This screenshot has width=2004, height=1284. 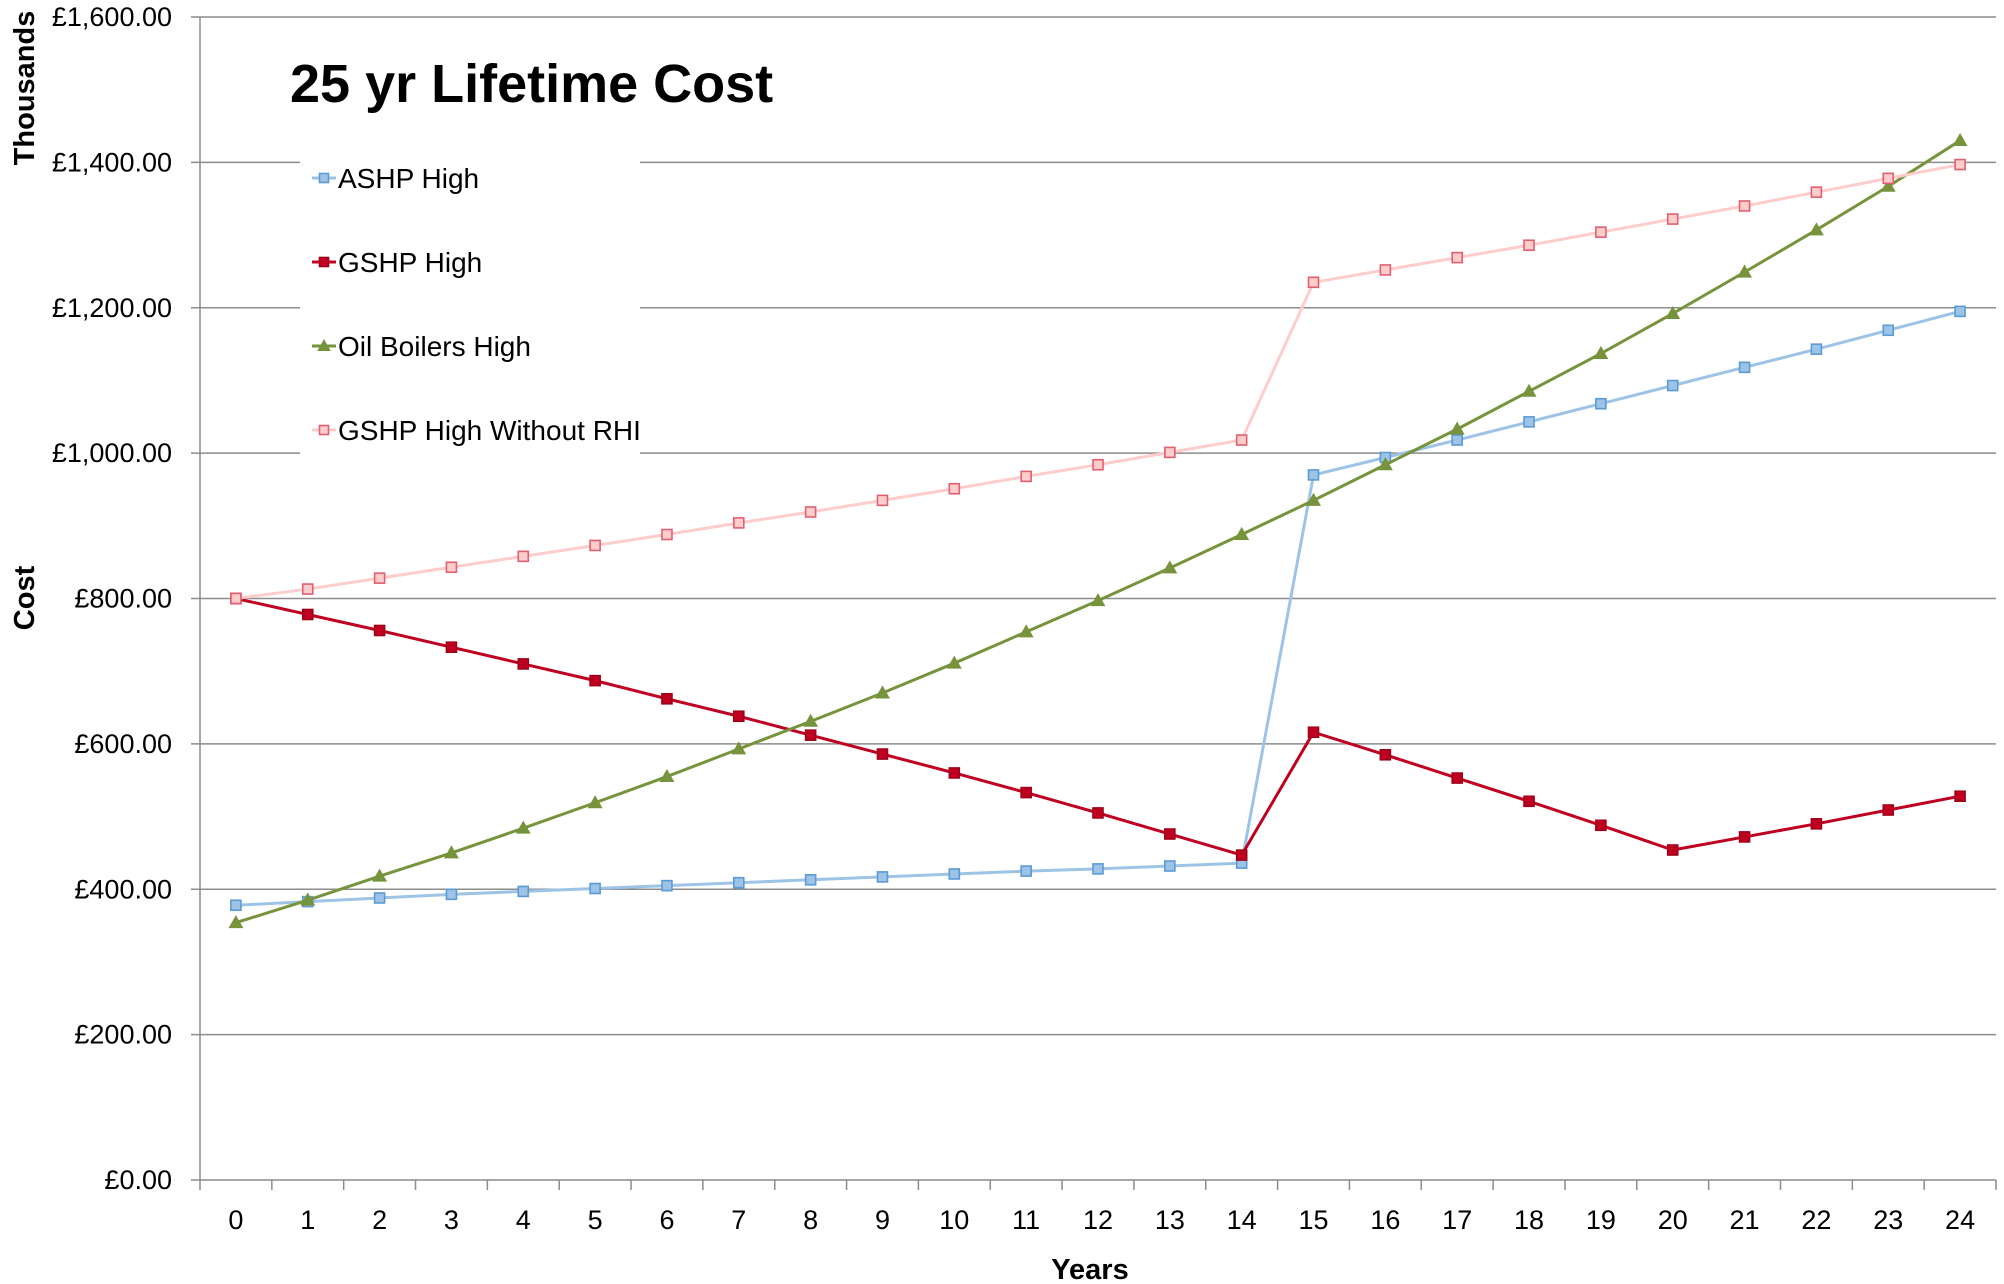 I want to click on x-tick-label: 3, so click(x=451, y=1220).